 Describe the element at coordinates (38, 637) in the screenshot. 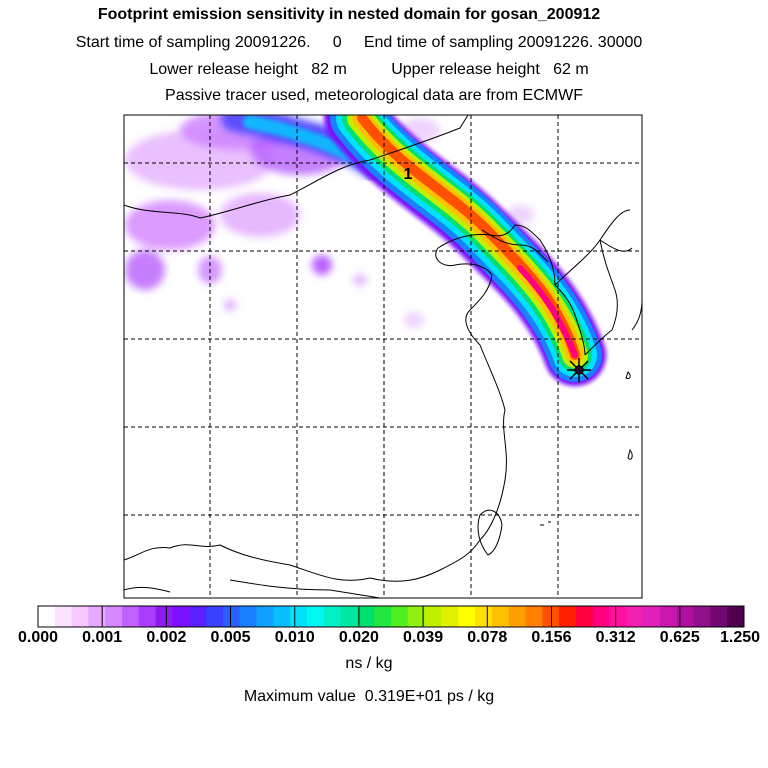

I see `colorbar-tick-label: 0.000` at that location.